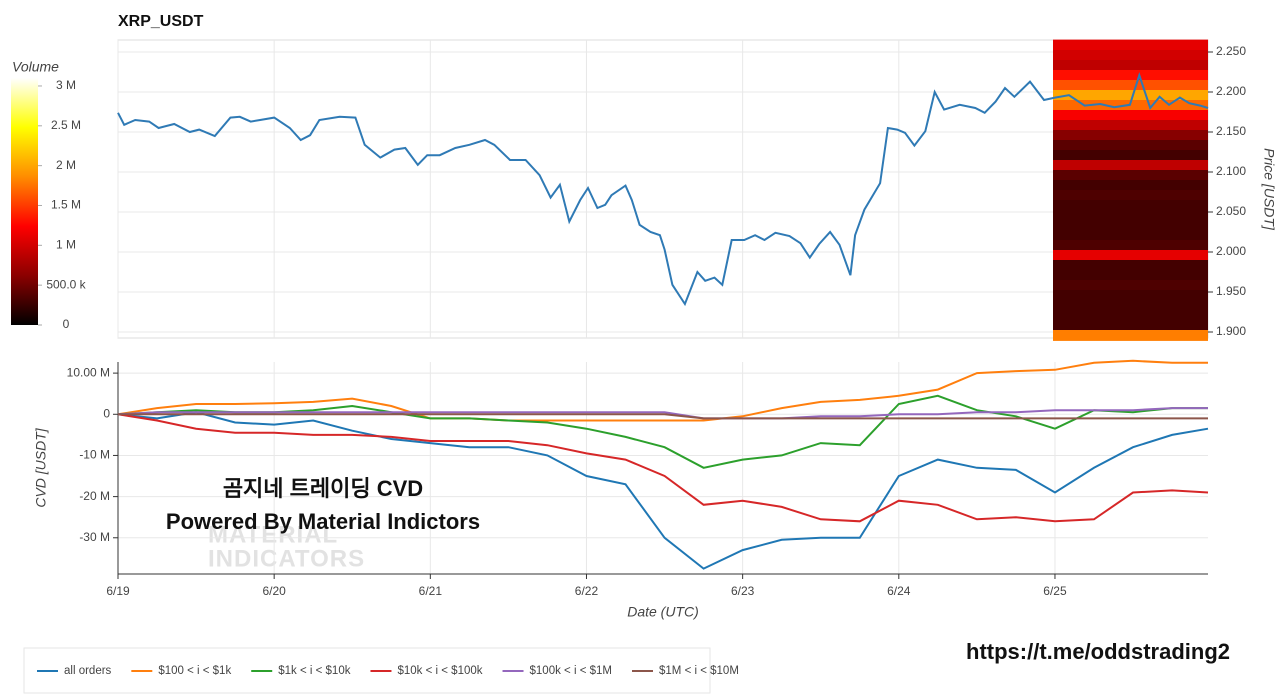 The height and width of the screenshot is (694, 1280). Describe the element at coordinates (1055, 591) in the screenshot. I see `x-tick-label: 6/25` at that location.